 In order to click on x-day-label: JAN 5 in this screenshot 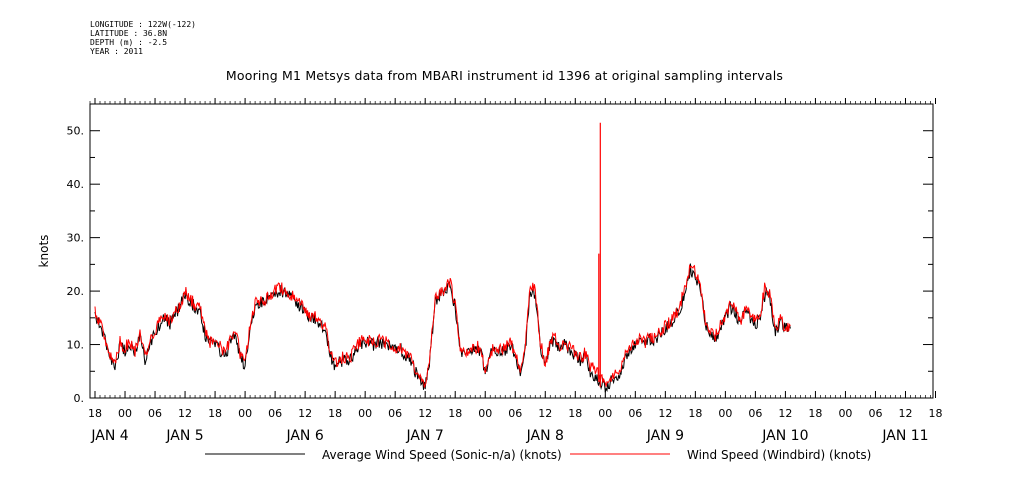, I will do `click(184, 436)`.